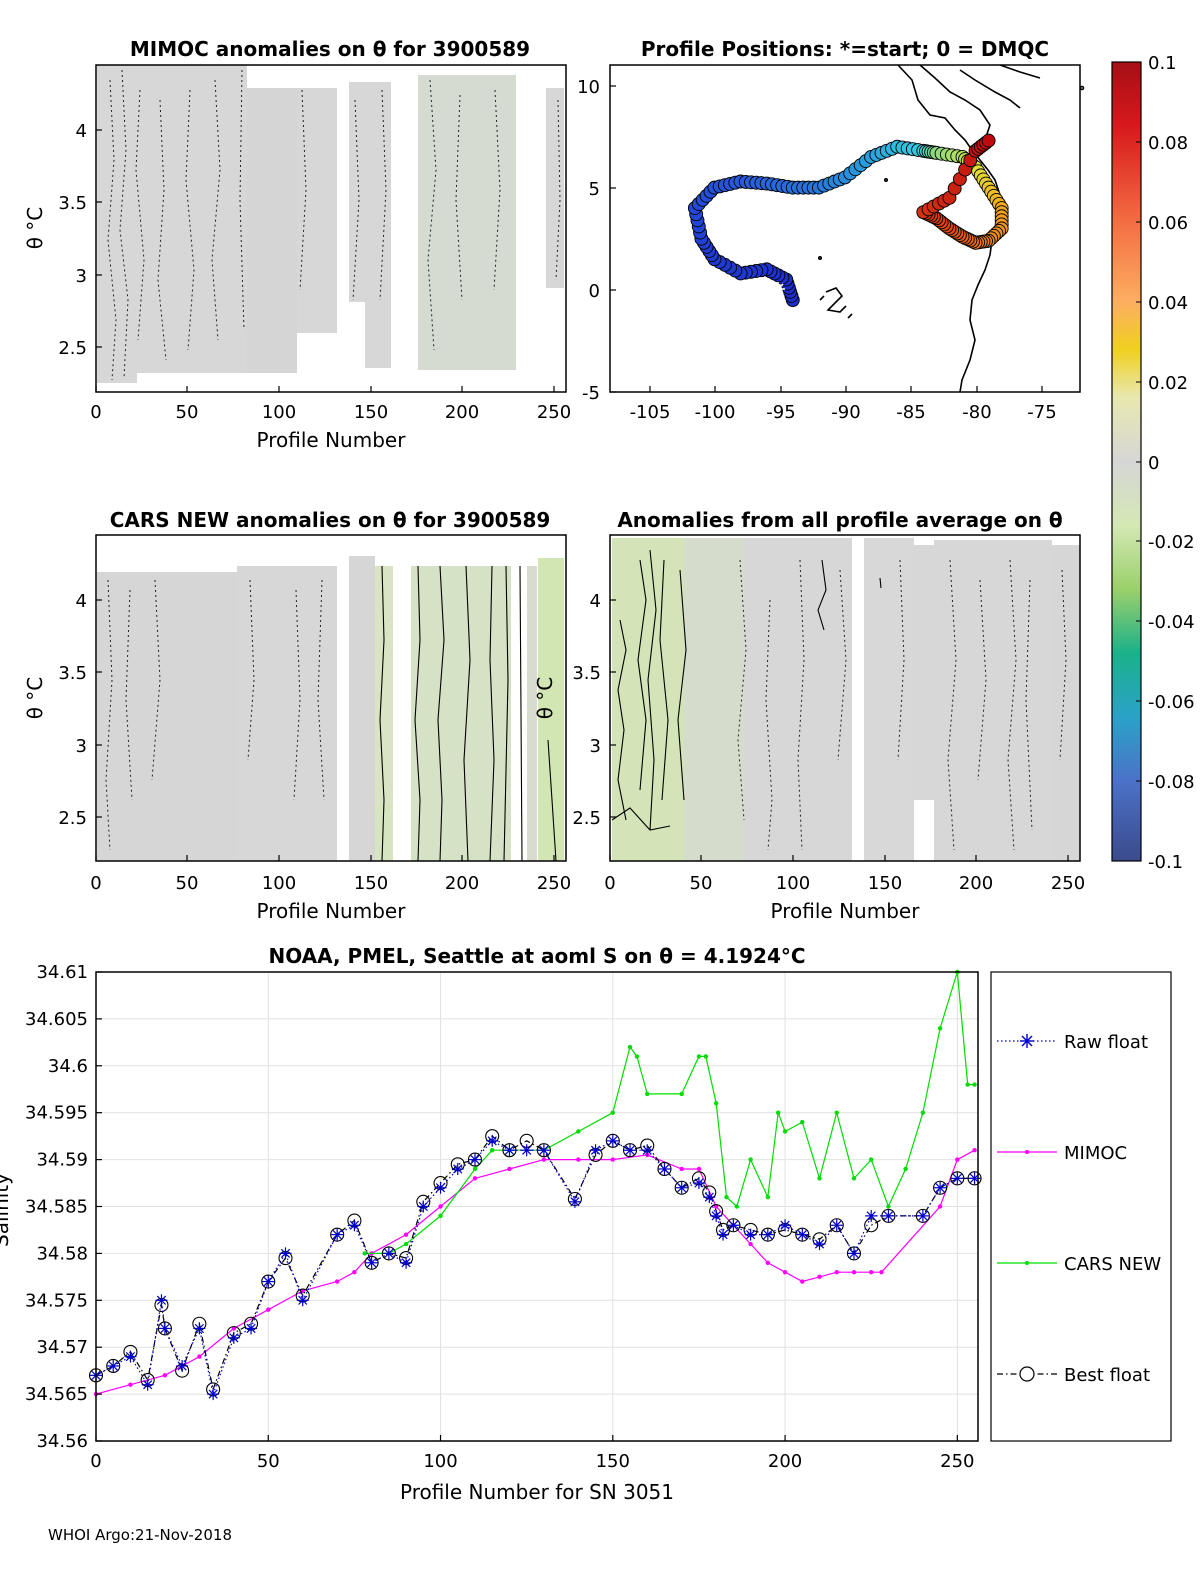 The width and height of the screenshot is (1200, 1575). Describe the element at coordinates (1027, 1041) in the screenshot. I see `asterisk-marker-icon` at that location.